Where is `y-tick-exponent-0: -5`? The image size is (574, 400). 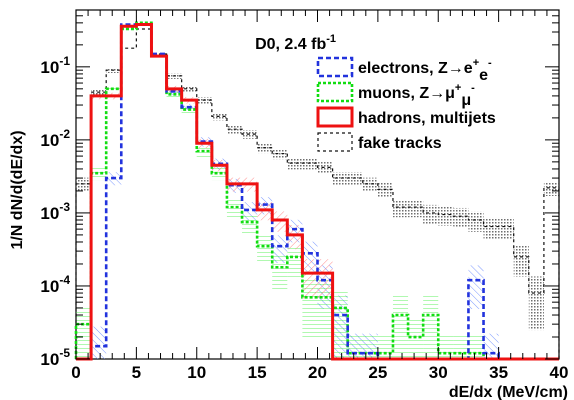 y-tick-exponent-0: -5 is located at coordinates (64, 353).